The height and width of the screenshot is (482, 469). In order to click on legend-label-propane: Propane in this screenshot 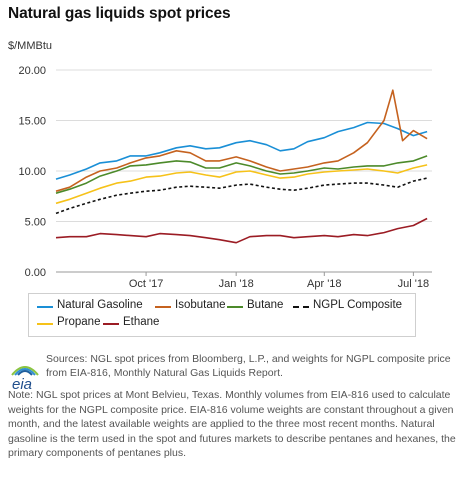, I will do `click(79, 322)`.